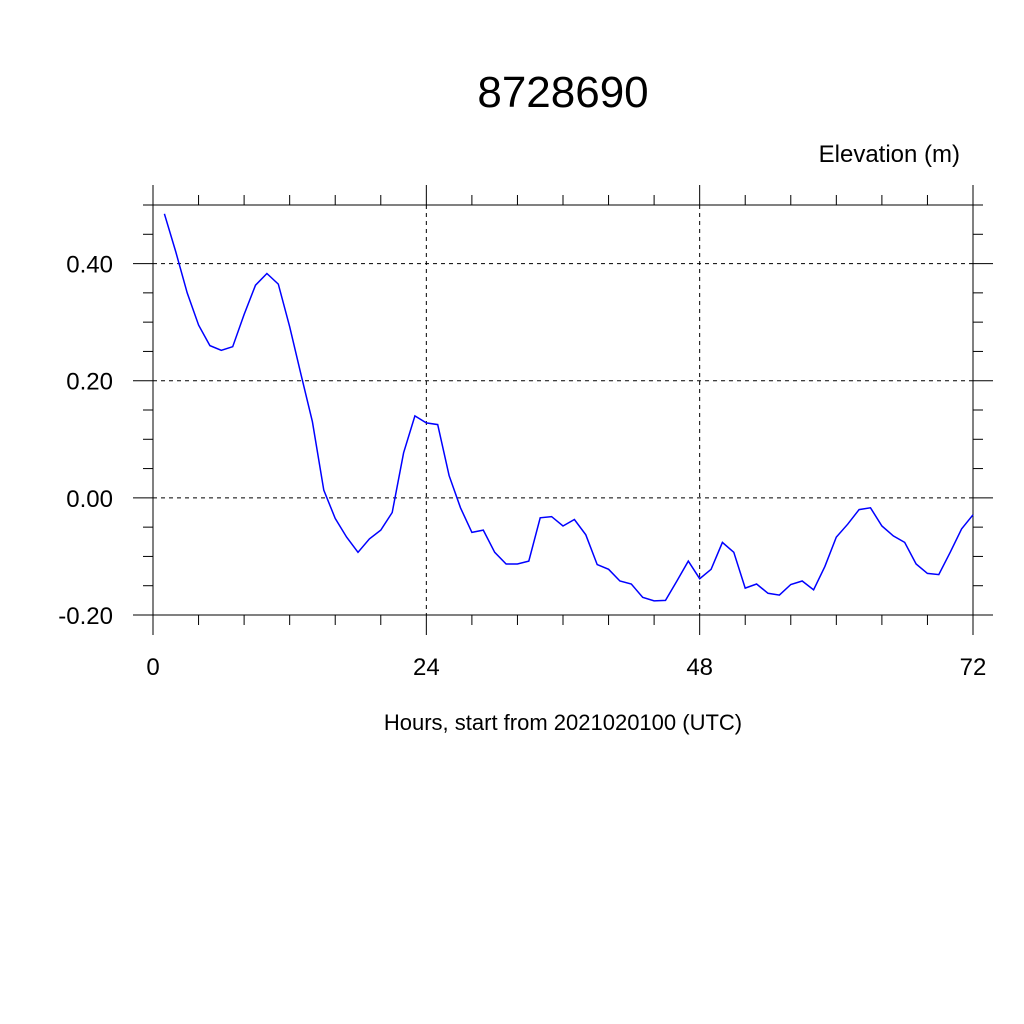 The height and width of the screenshot is (1024, 1024). Describe the element at coordinates (85, 616) in the screenshot. I see `y-tick-label: -0.20` at that location.